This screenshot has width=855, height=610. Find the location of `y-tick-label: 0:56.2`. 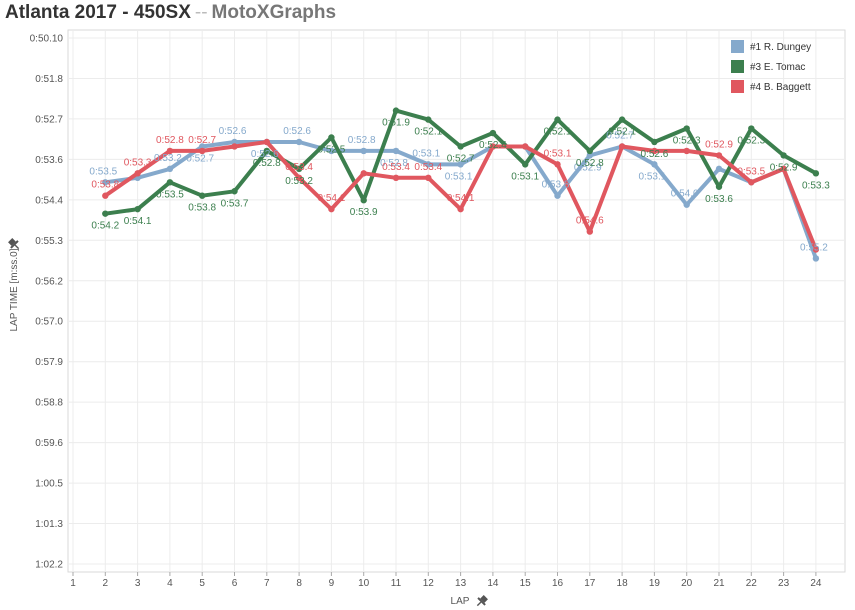

y-tick-label: 0:56.2 is located at coordinates (49, 281).